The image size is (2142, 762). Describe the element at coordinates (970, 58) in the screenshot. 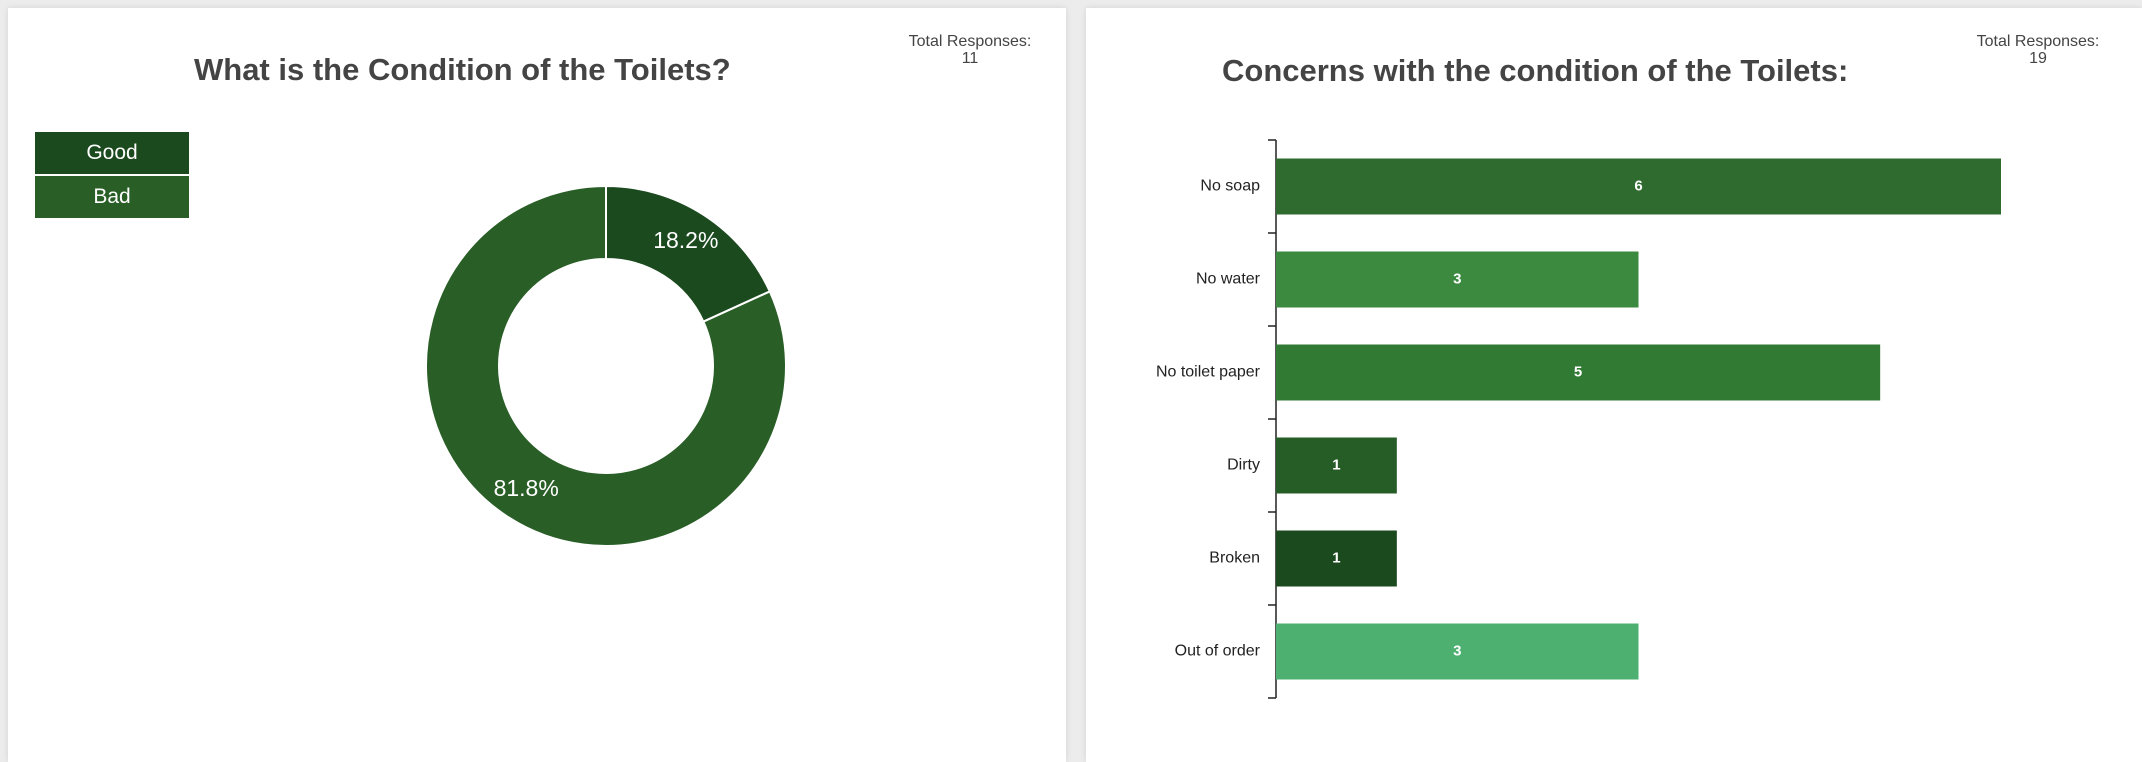

I see `total-responses-value: 11` at that location.